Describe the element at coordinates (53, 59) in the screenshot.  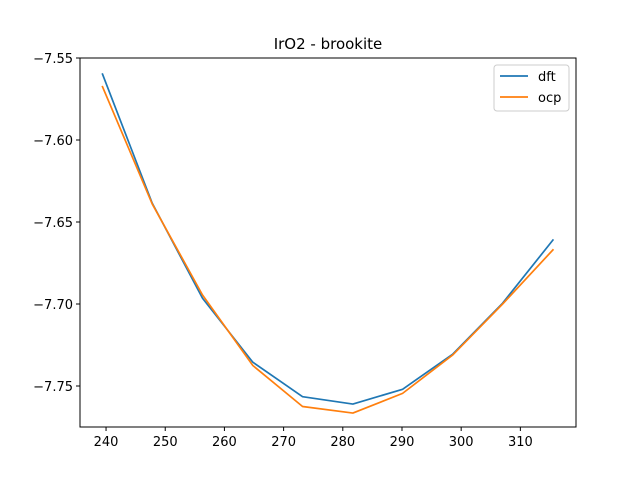
I see `y-tick-label: −7.55` at that location.